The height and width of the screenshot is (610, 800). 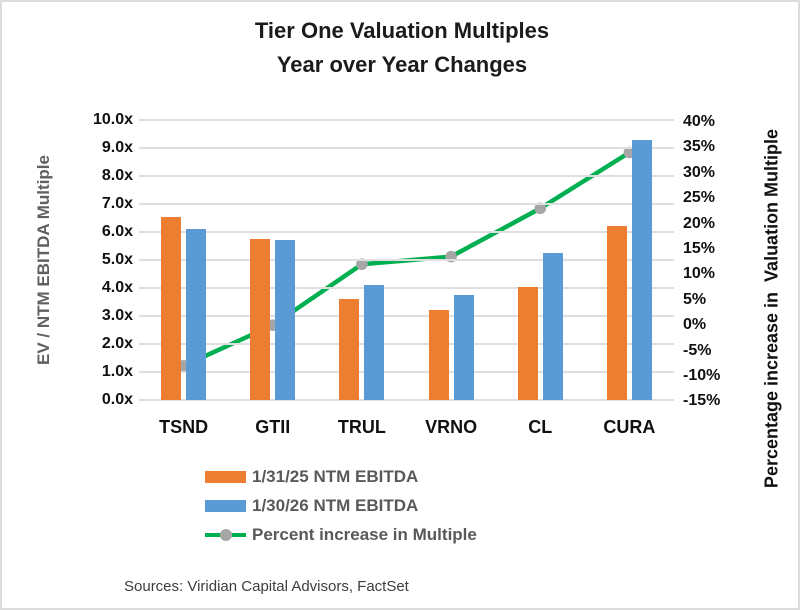 I want to click on right-axis-tick: 25%, so click(x=699, y=198).